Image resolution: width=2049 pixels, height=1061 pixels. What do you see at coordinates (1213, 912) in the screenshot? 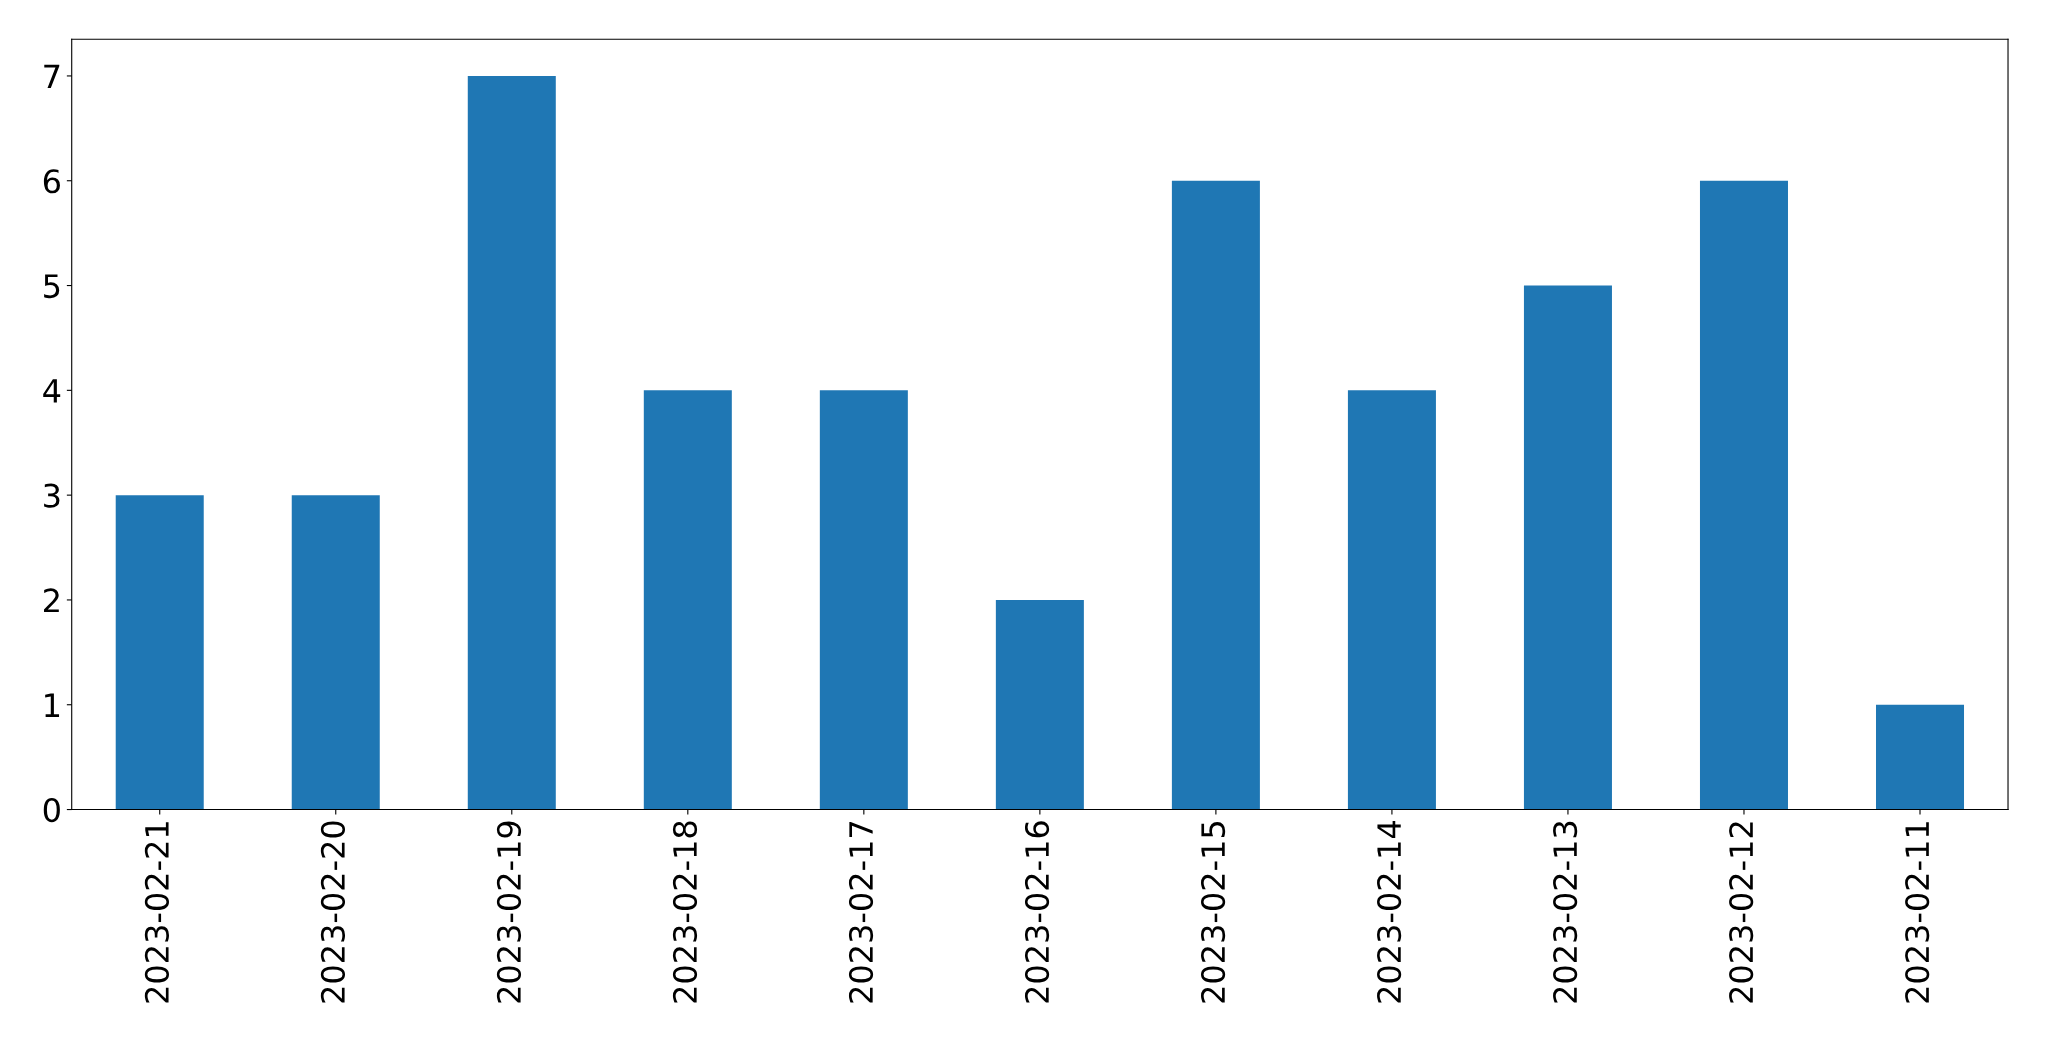
I see `x-tick-label: 2023-02-15` at bounding box center [1213, 912].